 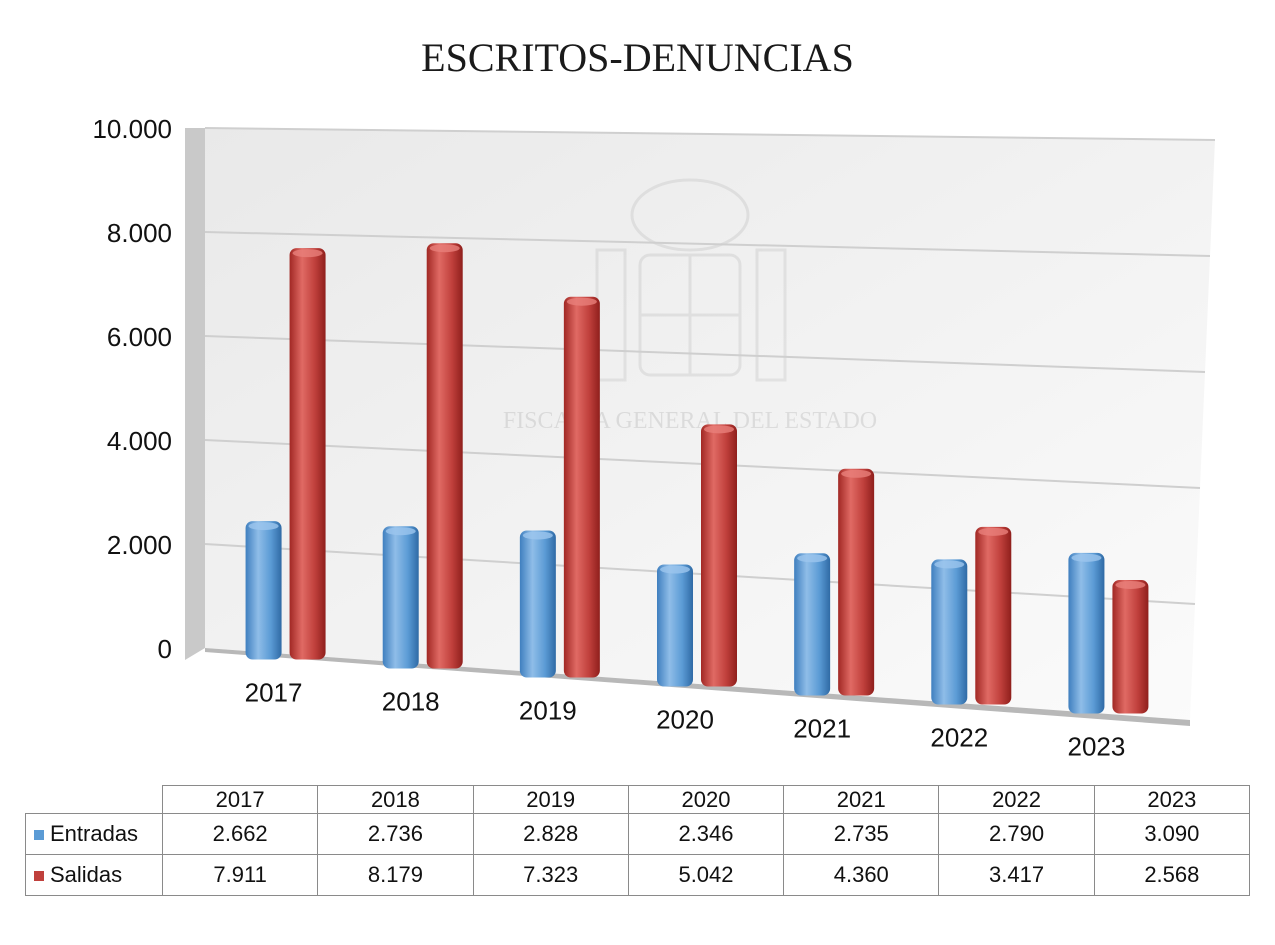 What do you see at coordinates (861, 799) in the screenshot?
I see `table-header-cell: 2021` at bounding box center [861, 799].